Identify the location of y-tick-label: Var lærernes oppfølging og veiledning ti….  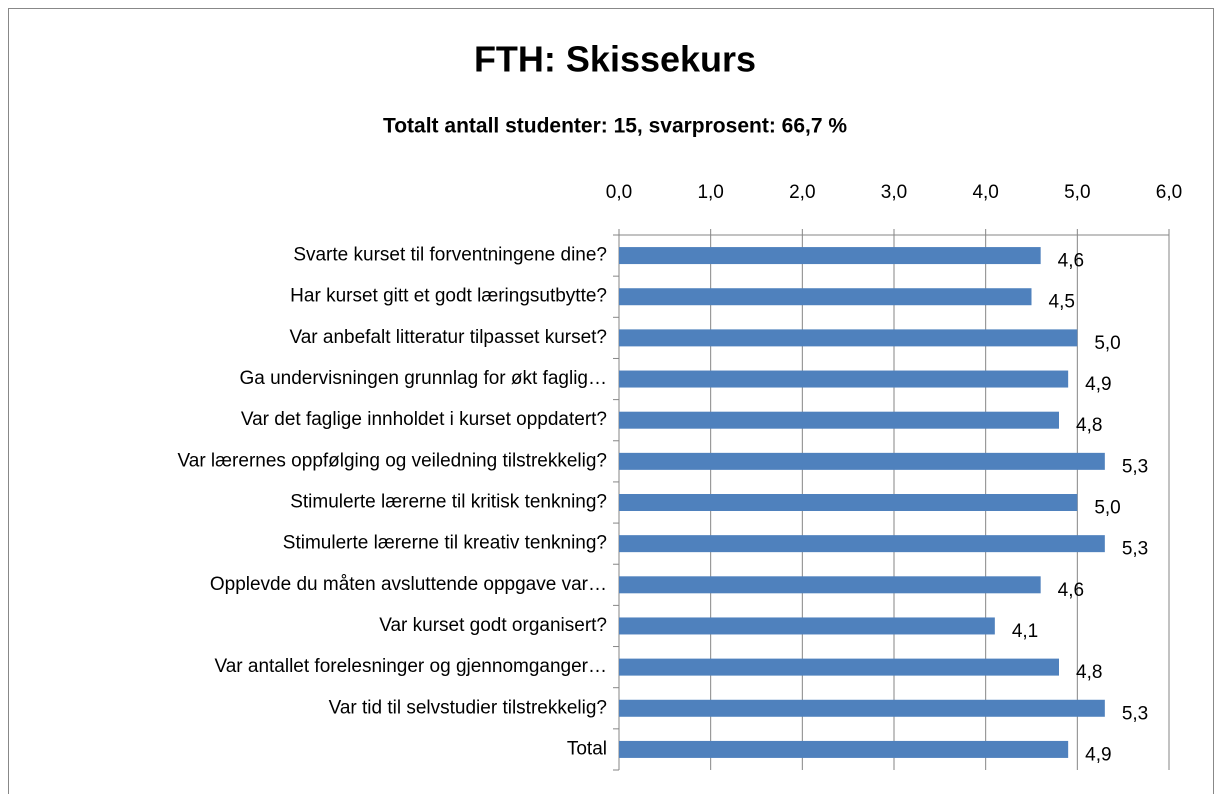
(393, 460).